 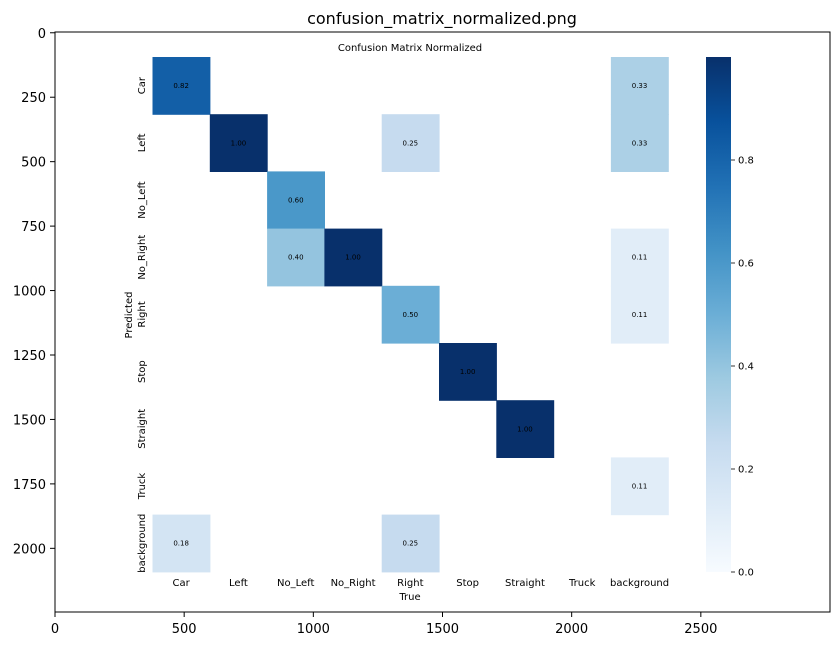 What do you see at coordinates (353, 583) in the screenshot?
I see `x-category-label: No_Right` at bounding box center [353, 583].